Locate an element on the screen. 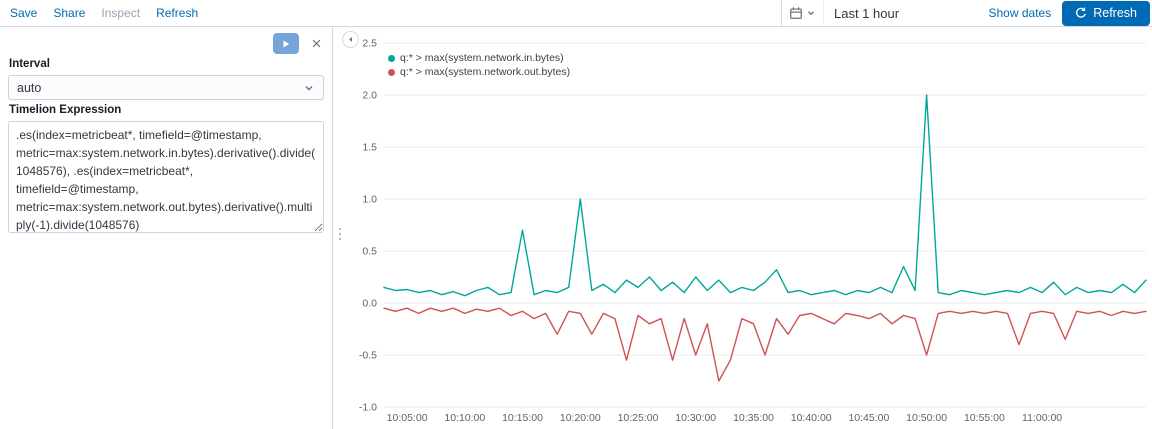 Image resolution: width=1152 pixels, height=429 pixels. y-axis-tick-label: 0.0 is located at coordinates (369, 304).